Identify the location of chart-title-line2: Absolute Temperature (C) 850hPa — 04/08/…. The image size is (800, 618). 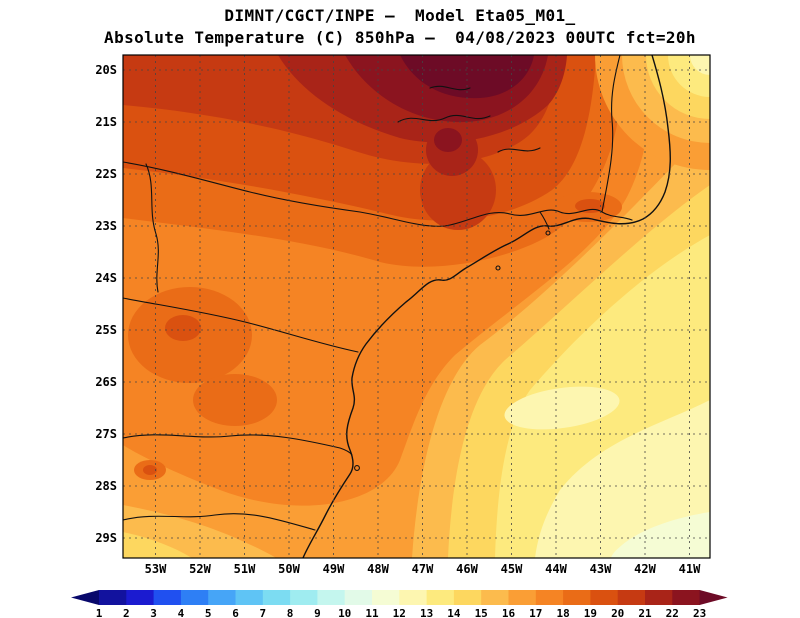
(400, 37).